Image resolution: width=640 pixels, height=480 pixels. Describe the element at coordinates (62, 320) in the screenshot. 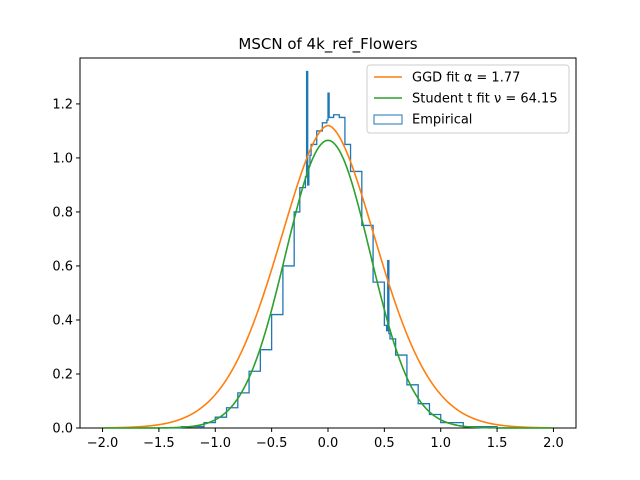

I see `y-tick-label: 0.4` at that location.